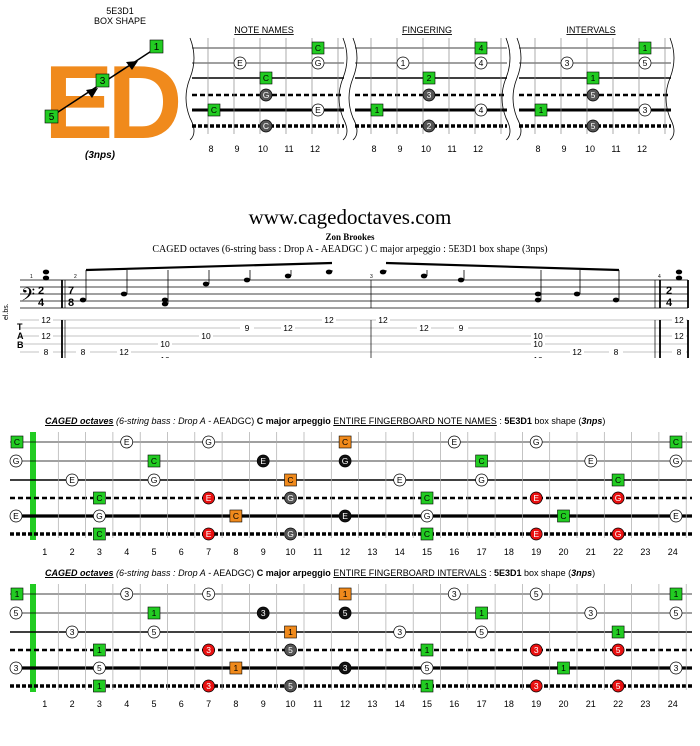 The image size is (700, 746). I want to click on mini-fret-number: 10, so click(263, 149).